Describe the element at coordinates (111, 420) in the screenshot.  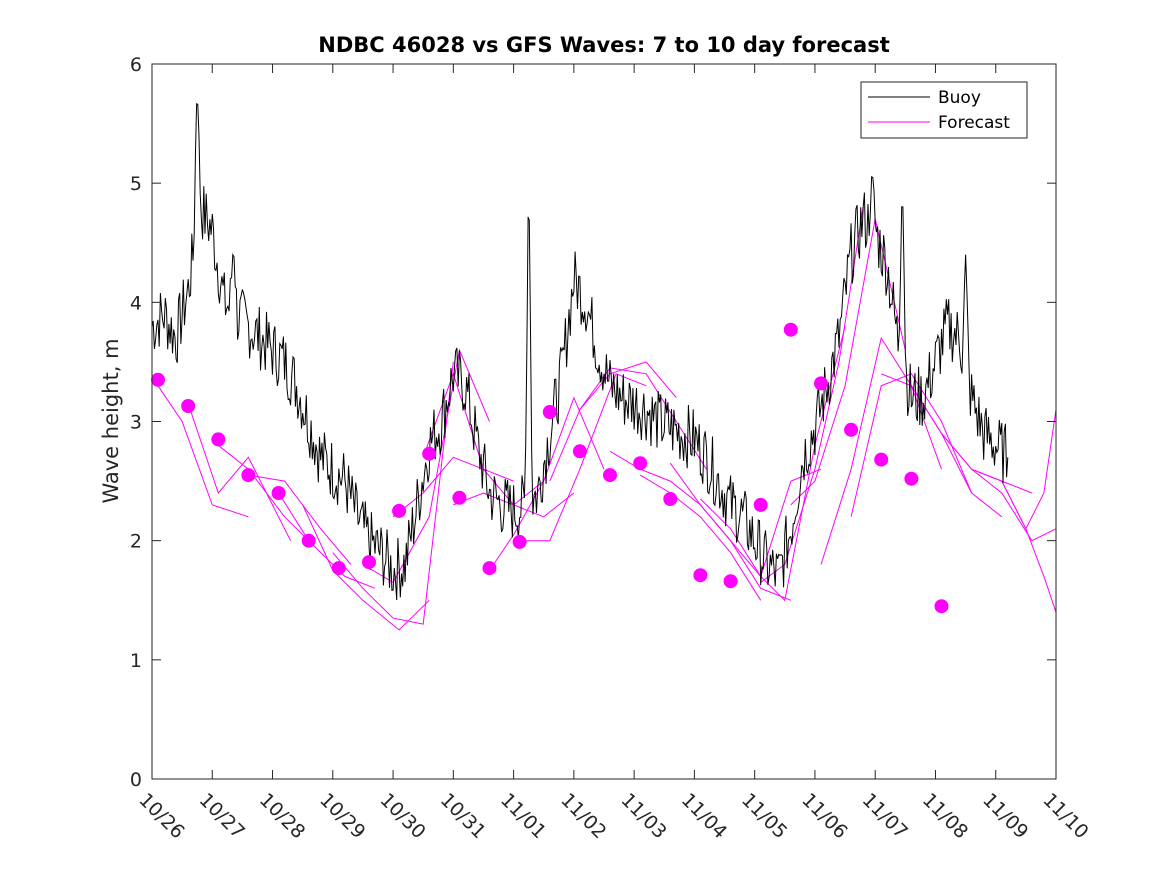
I see `y-axis-label: Wave height, m` at that location.